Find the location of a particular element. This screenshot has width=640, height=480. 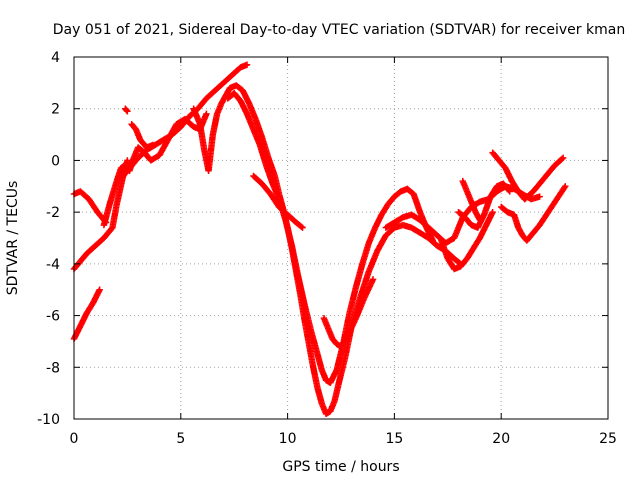

x-tick-label: 0 is located at coordinates (74, 439).